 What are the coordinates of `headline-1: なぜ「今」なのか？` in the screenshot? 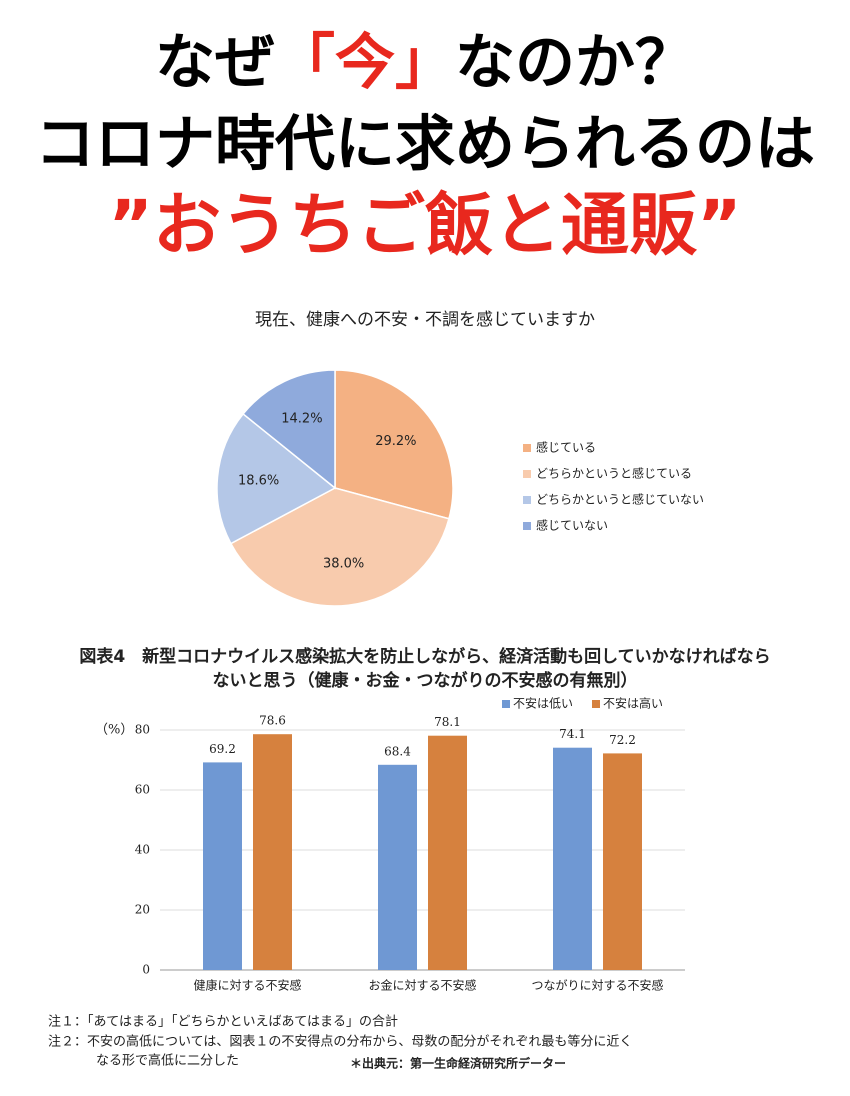 It's located at (425, 63).